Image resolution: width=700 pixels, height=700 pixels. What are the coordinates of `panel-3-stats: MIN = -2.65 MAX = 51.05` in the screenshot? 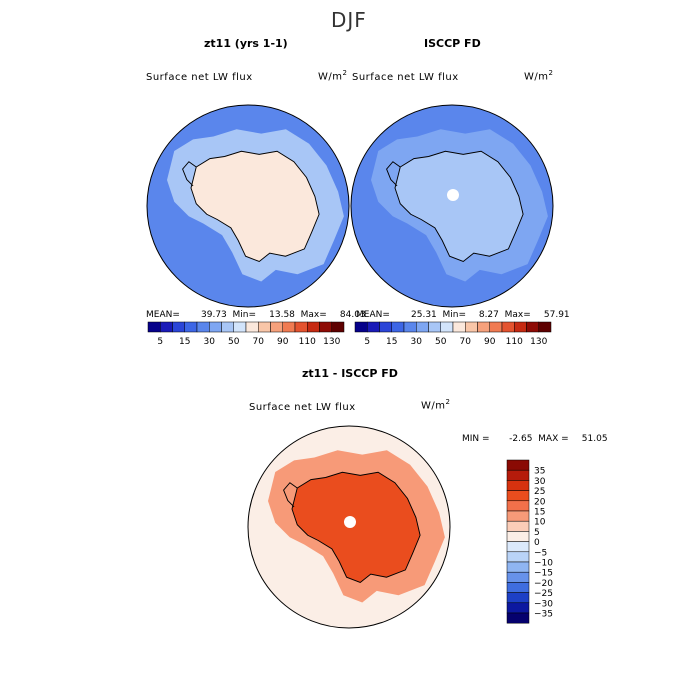 It's located at (535, 439).